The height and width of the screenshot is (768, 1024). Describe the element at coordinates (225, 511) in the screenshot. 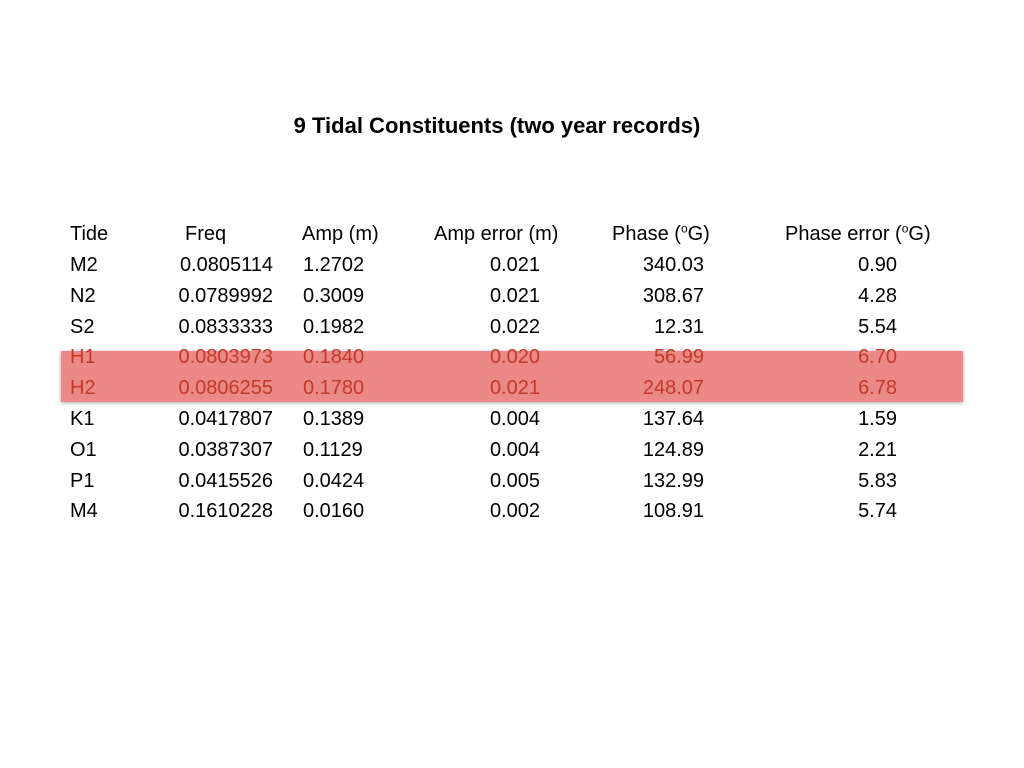

I see `cell-freq: 0.1610228` at that location.